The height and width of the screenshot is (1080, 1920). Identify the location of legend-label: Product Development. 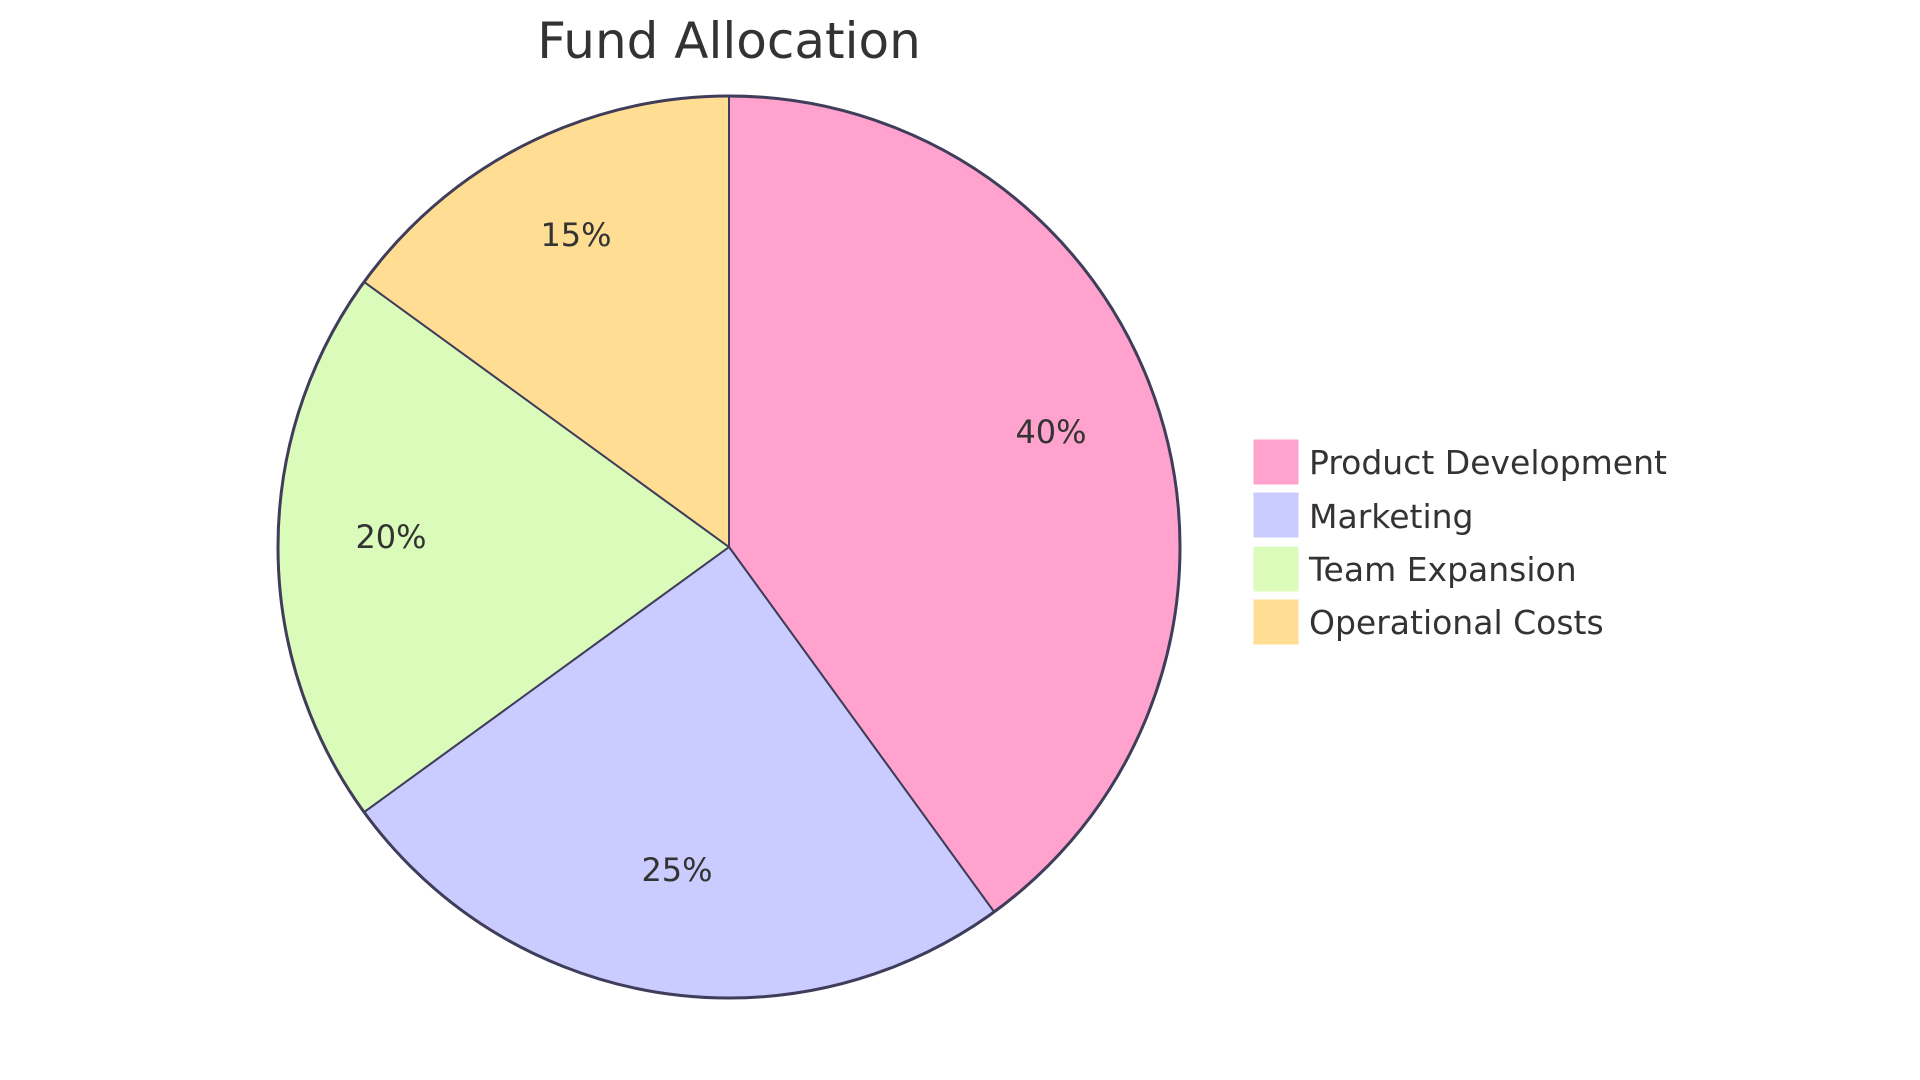
(1488, 462).